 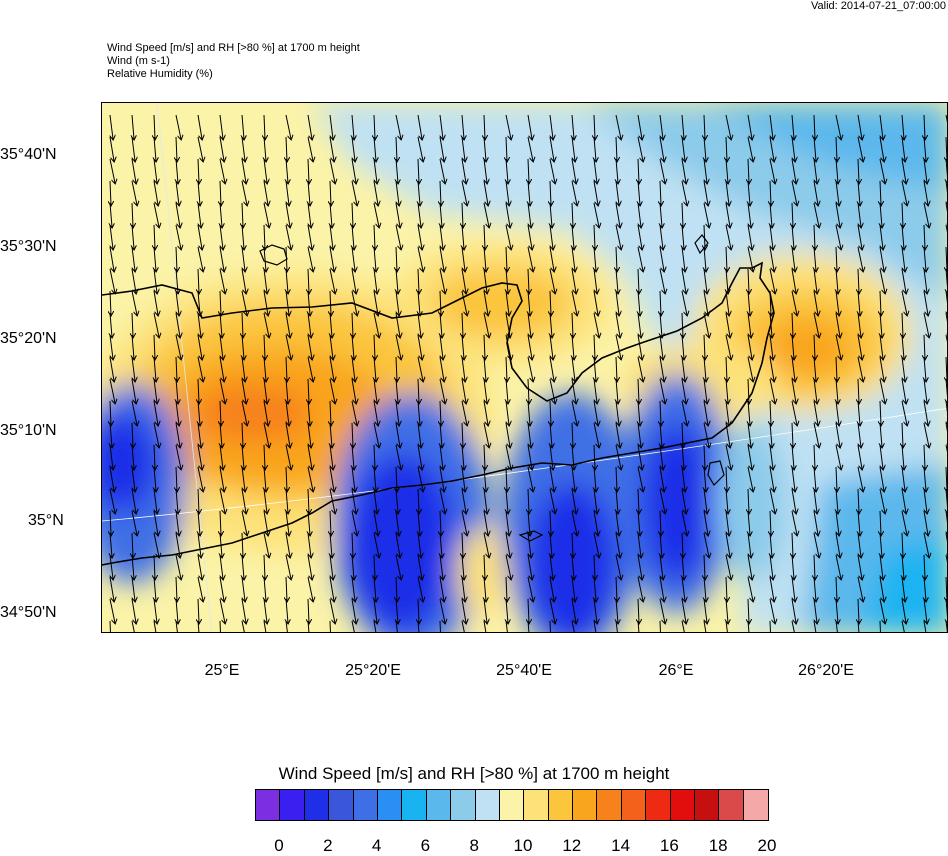 I want to click on colorbar-label: 14, so click(x=621, y=845).